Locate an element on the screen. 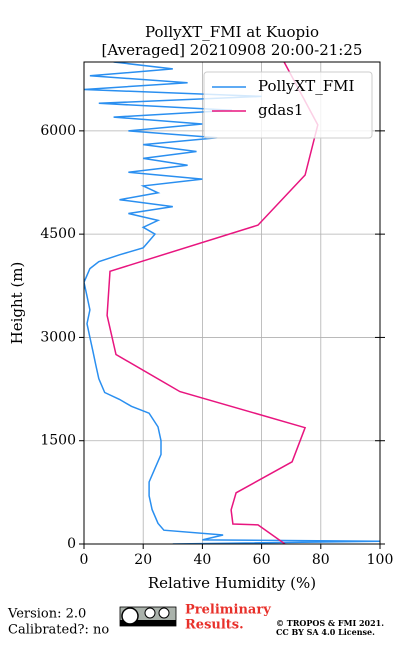 This screenshot has width=400, height=645. cc-license-icon is located at coordinates (148, 616).